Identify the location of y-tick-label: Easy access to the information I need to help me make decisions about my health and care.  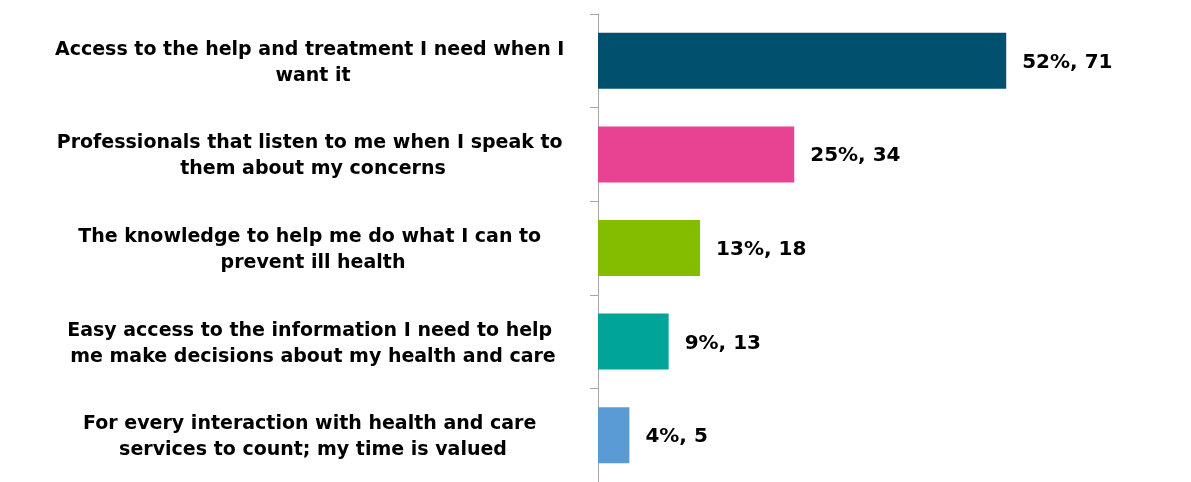
(313, 341).